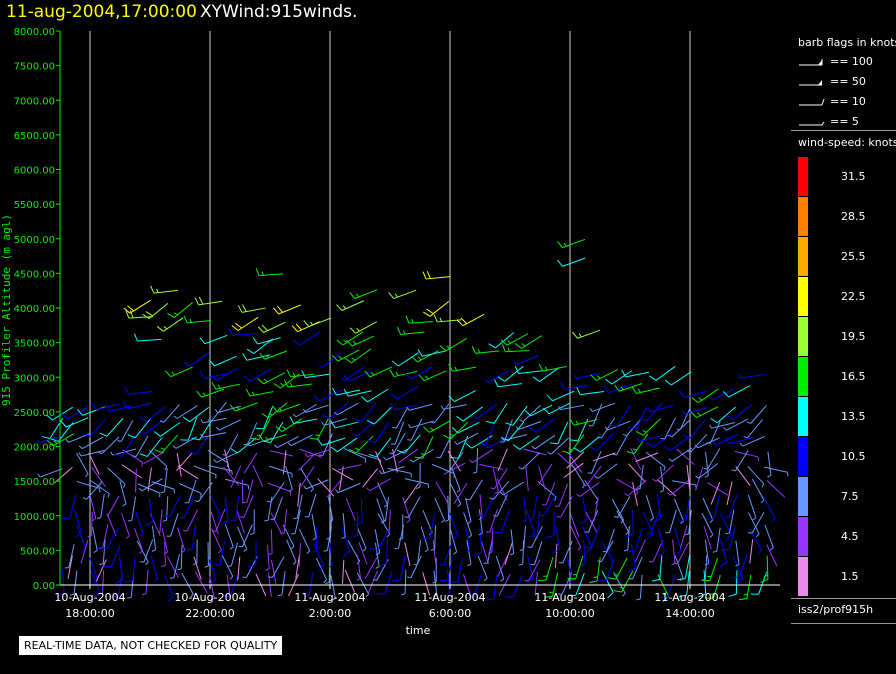  What do you see at coordinates (850, 496) in the screenshot?
I see `speed-scale-label: 7.5` at bounding box center [850, 496].